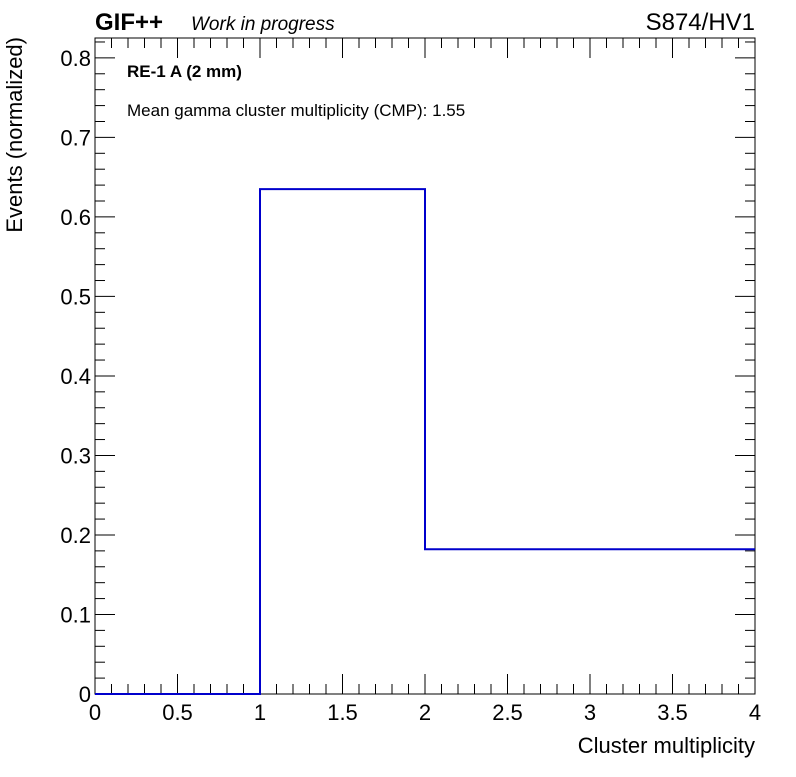  Describe the element at coordinates (342, 712) in the screenshot. I see `x-tick-label: 1.5` at that location.